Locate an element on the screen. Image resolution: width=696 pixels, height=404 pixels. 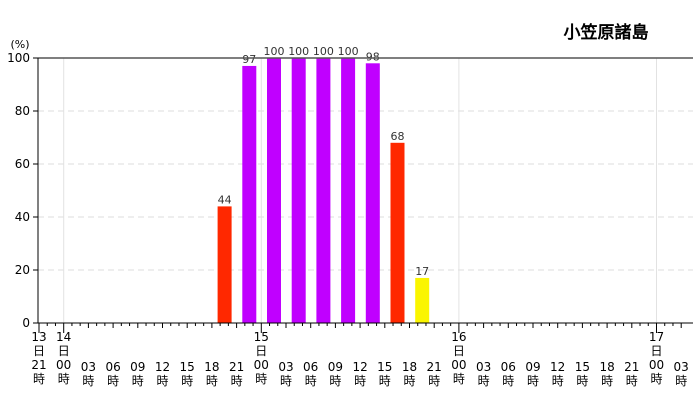
data-label: 68 is located at coordinates (398, 136).